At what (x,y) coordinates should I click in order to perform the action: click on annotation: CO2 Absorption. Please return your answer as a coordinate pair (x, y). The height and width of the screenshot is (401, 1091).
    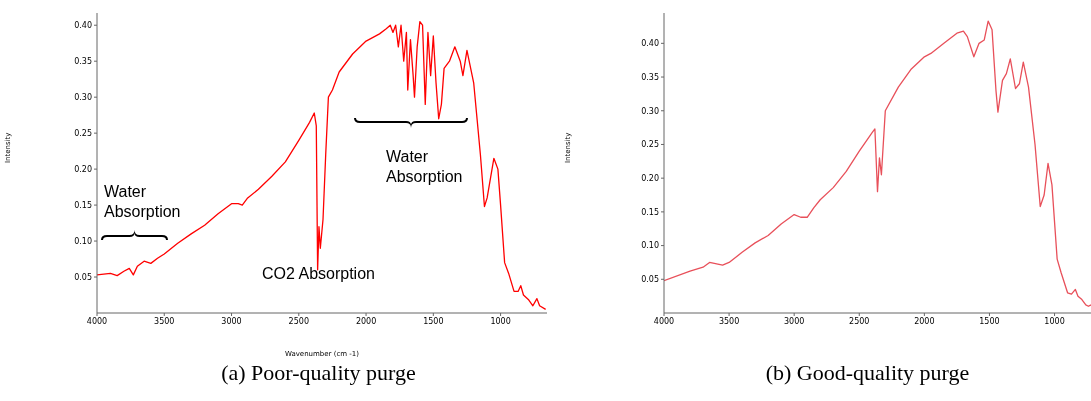
    Looking at the image, I should click on (319, 274).